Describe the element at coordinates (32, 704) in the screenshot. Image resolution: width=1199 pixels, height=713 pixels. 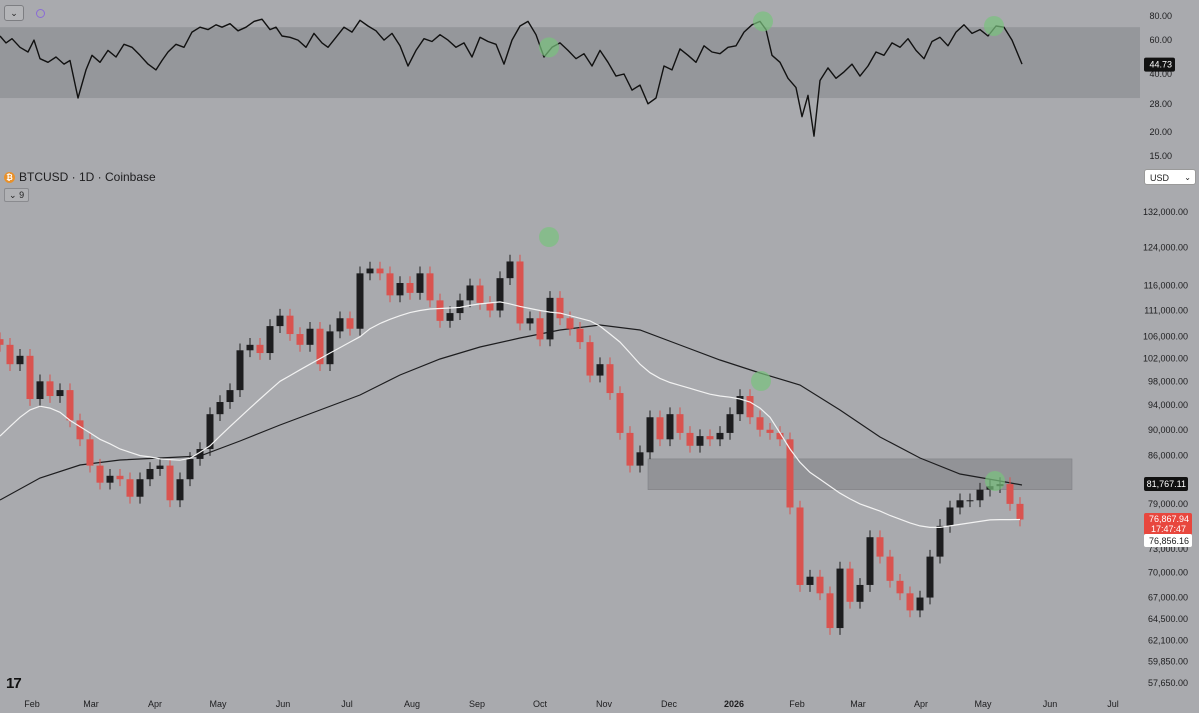
I see `time-tick-label: Feb` at that location.